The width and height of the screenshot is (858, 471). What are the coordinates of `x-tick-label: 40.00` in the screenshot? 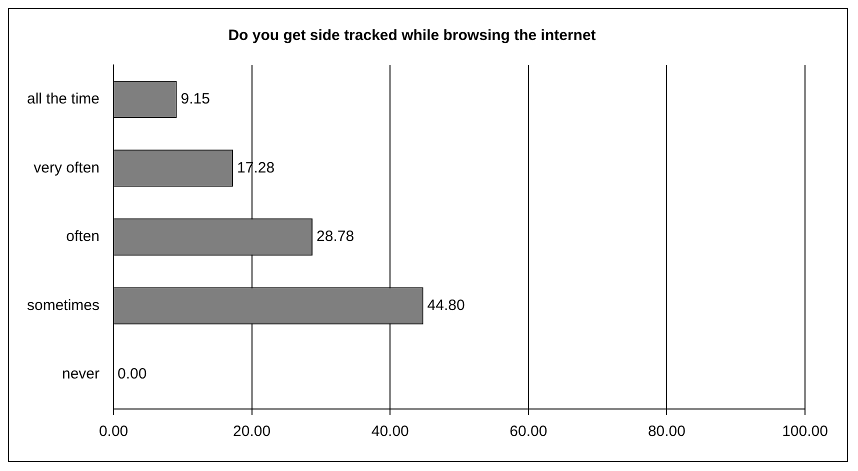 It's located at (390, 431).